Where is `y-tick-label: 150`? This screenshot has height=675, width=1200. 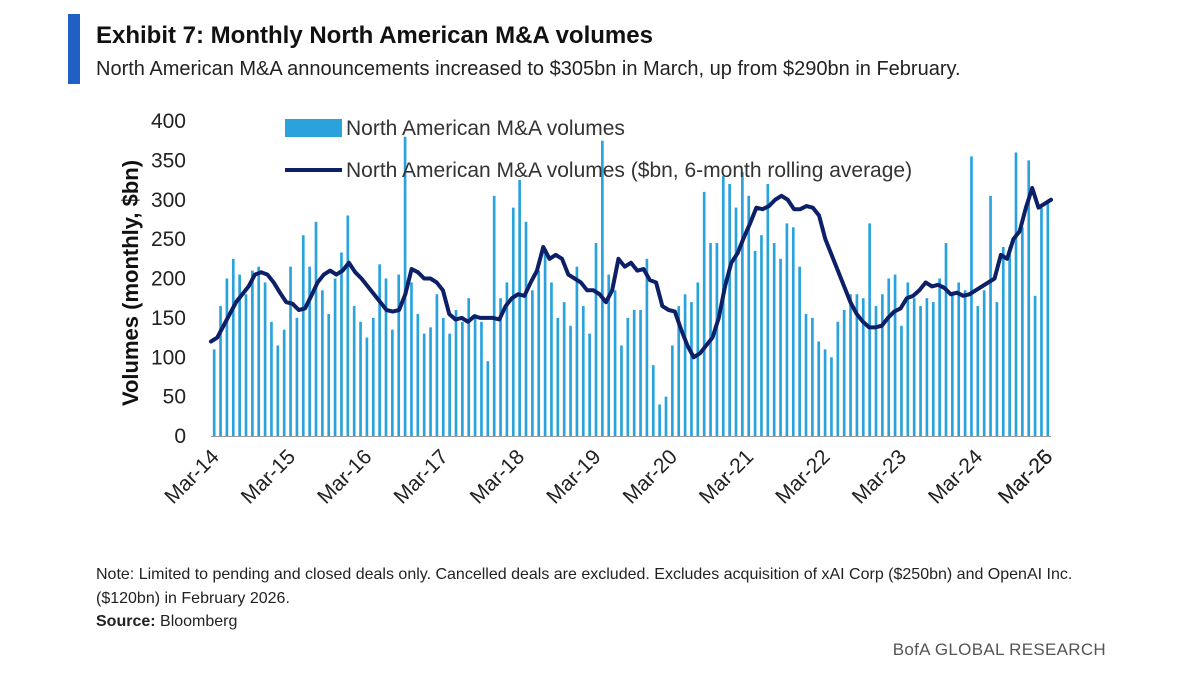 y-tick-label: 150 is located at coordinates (168, 318).